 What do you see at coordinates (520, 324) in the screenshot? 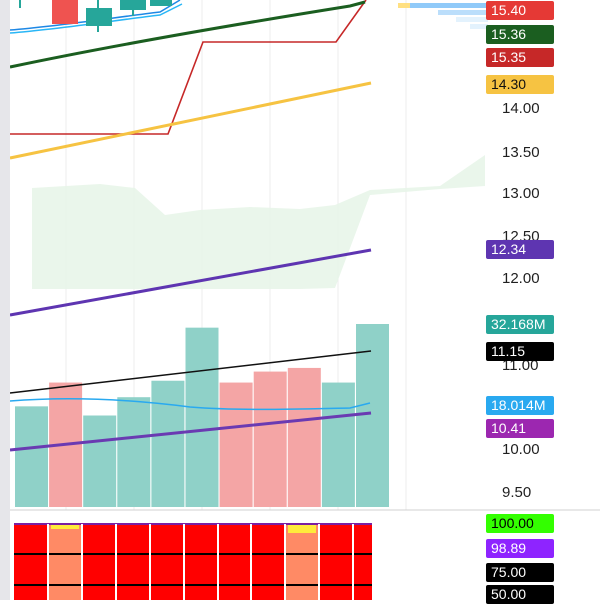
I see `volume-badge: 32.168M` at bounding box center [520, 324].